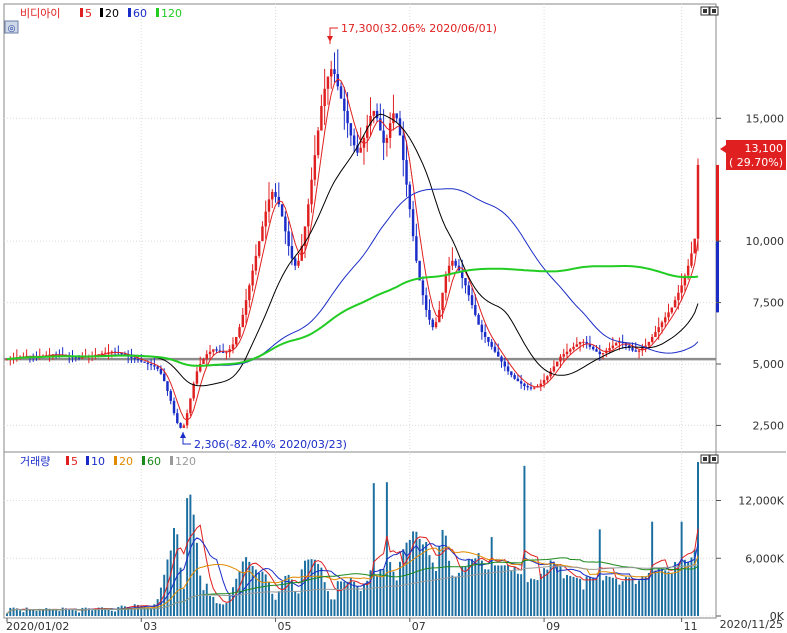 The width and height of the screenshot is (787, 633). Describe the element at coordinates (11, 27) in the screenshot. I see `settings-icon: ◎` at that location.